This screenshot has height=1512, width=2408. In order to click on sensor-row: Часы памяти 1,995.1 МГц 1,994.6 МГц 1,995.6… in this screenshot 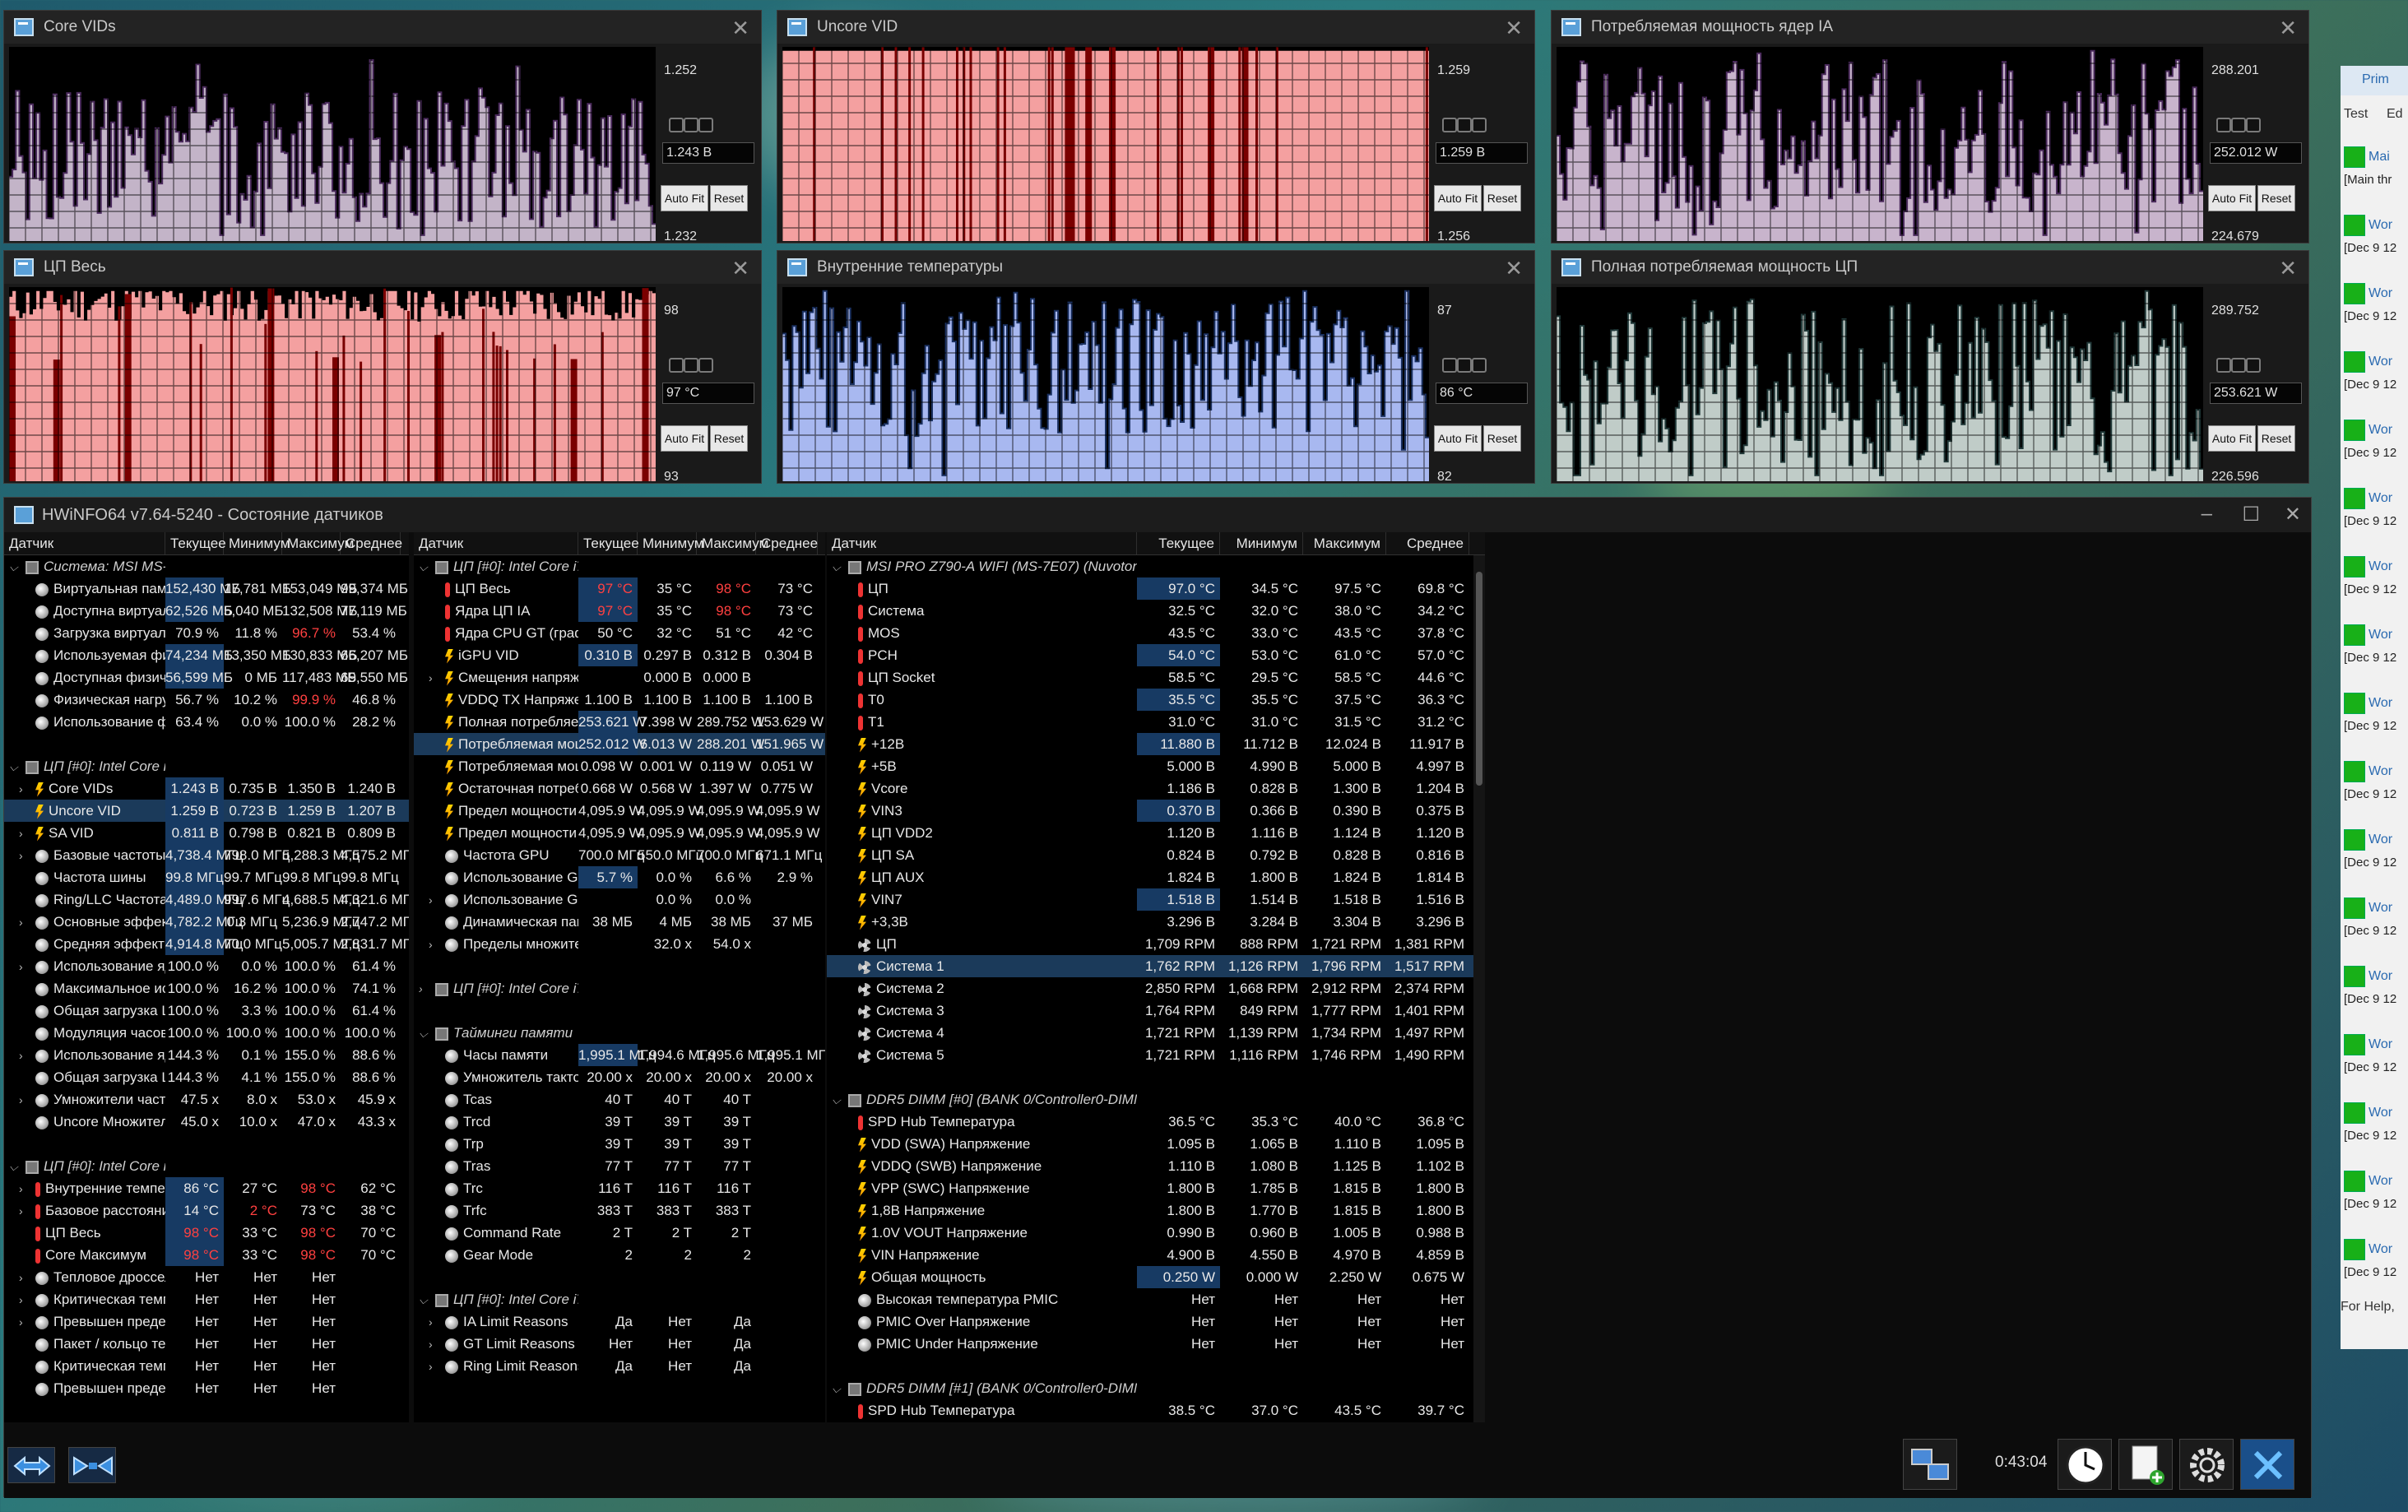, I will do `click(620, 1055)`.